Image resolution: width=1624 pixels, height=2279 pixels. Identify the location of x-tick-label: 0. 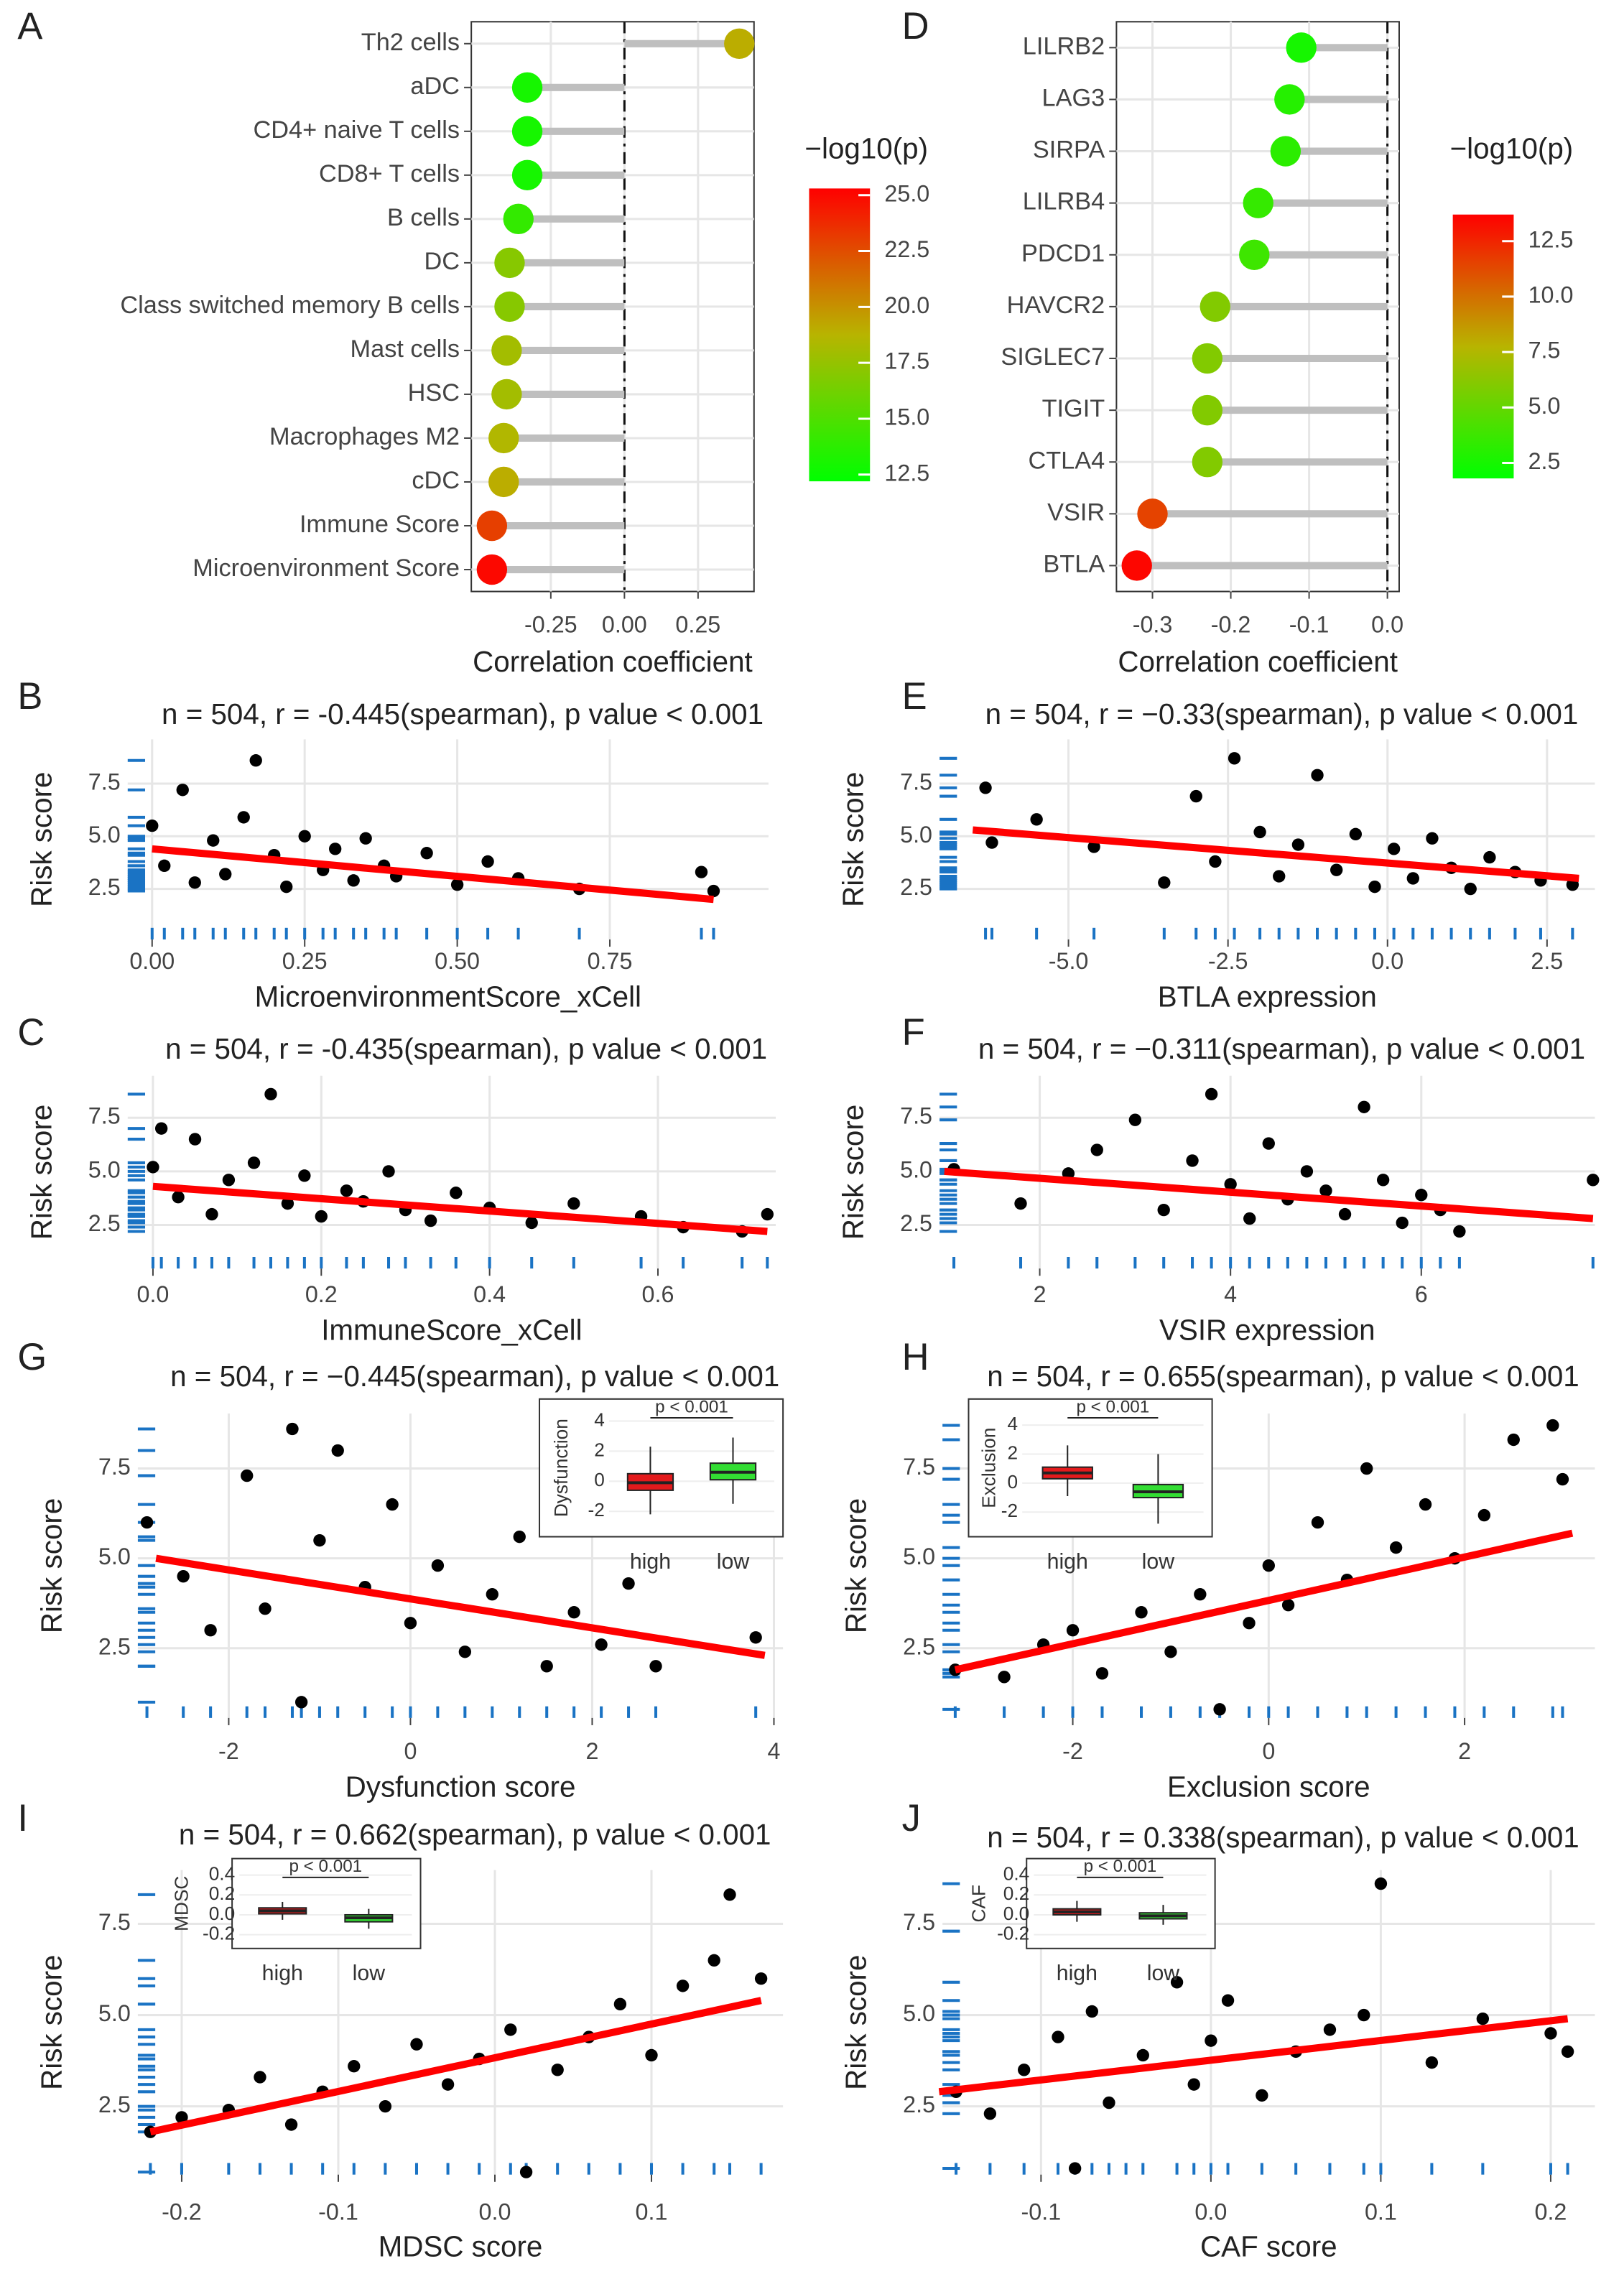
(1268, 1751).